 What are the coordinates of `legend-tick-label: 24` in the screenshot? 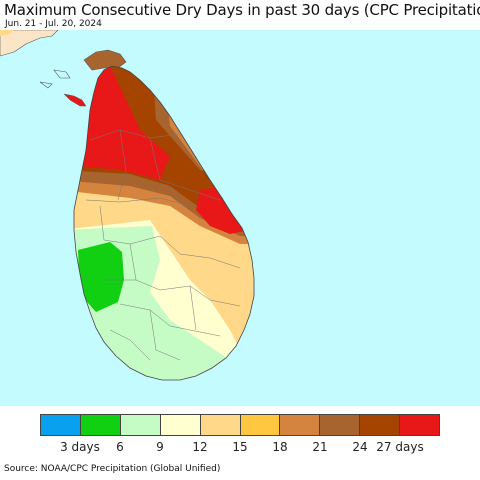 It's located at (360, 447).